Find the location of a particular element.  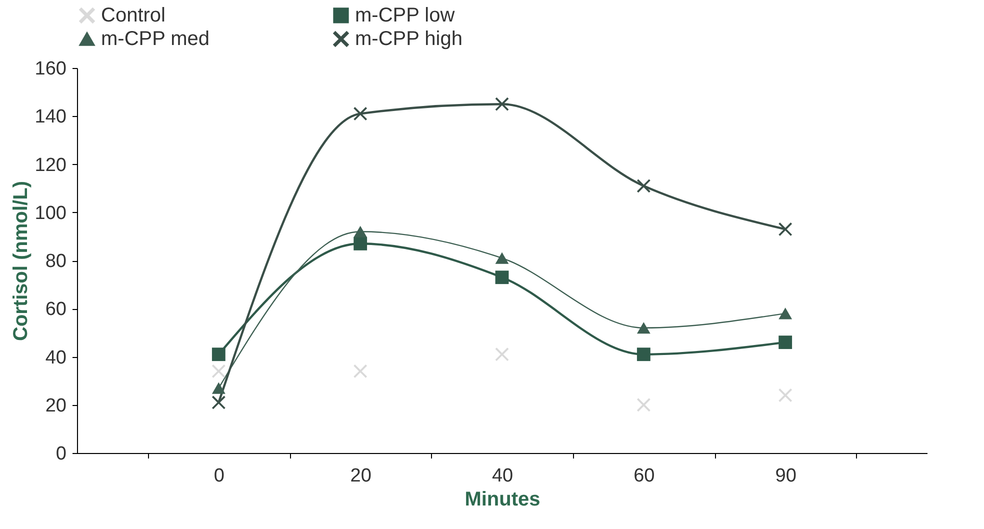

x-tick-label: 60 is located at coordinates (644, 476).